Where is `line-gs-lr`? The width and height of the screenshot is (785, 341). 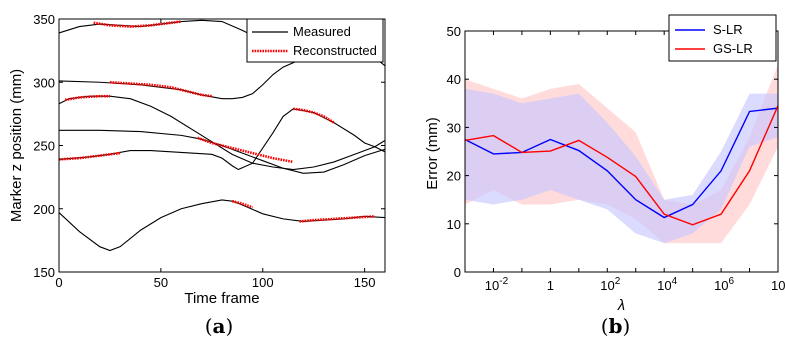 line-gs-lr is located at coordinates (621, 165).